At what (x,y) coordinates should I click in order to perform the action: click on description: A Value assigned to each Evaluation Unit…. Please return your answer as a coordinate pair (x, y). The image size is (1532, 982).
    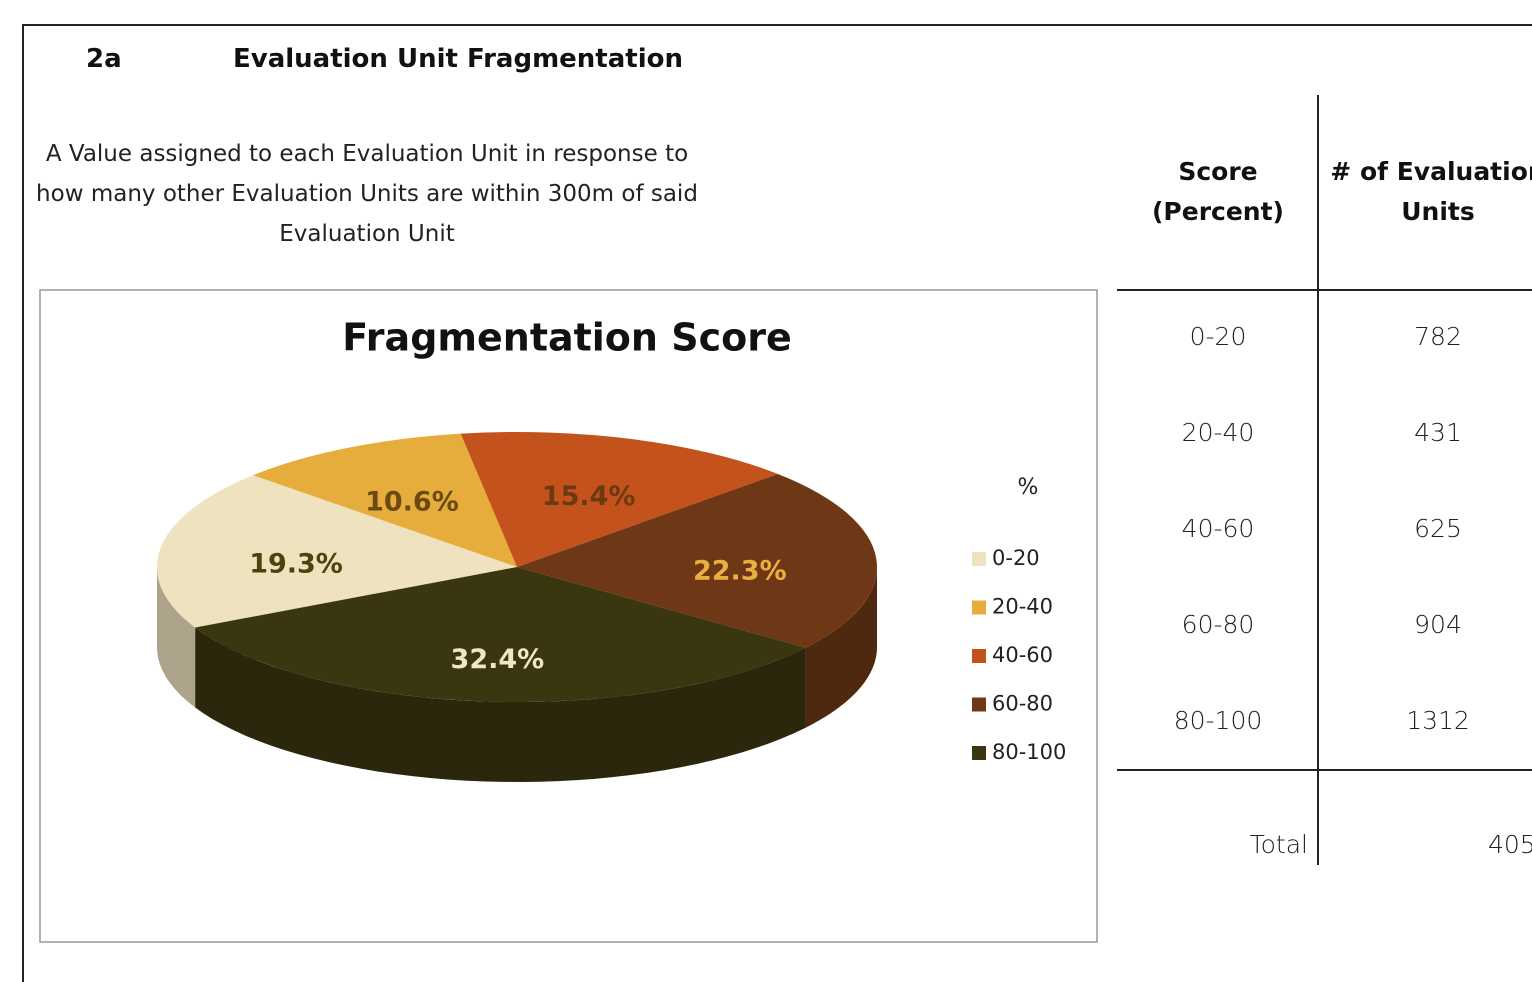
    Looking at the image, I should click on (367, 194).